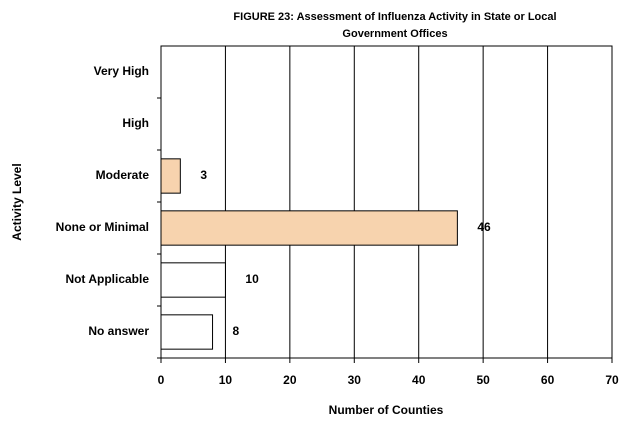 Image resolution: width=628 pixels, height=422 pixels. I want to click on data-label: 3, so click(203, 175).